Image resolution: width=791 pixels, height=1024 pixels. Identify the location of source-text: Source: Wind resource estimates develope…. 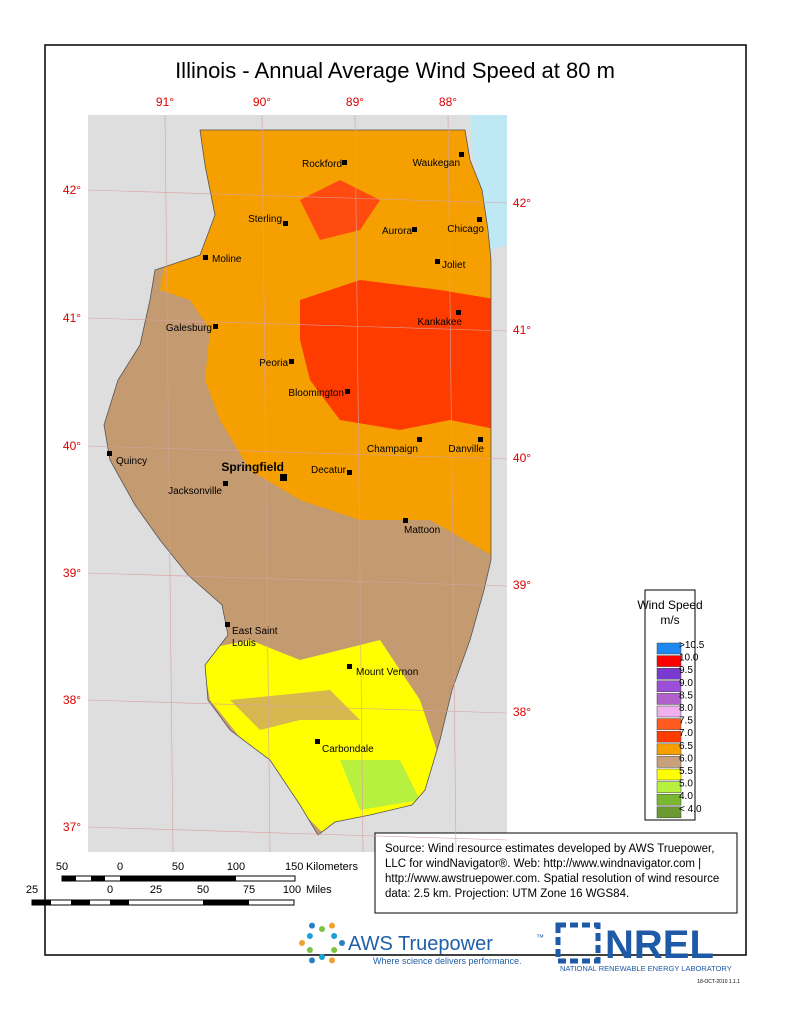
(549, 849).